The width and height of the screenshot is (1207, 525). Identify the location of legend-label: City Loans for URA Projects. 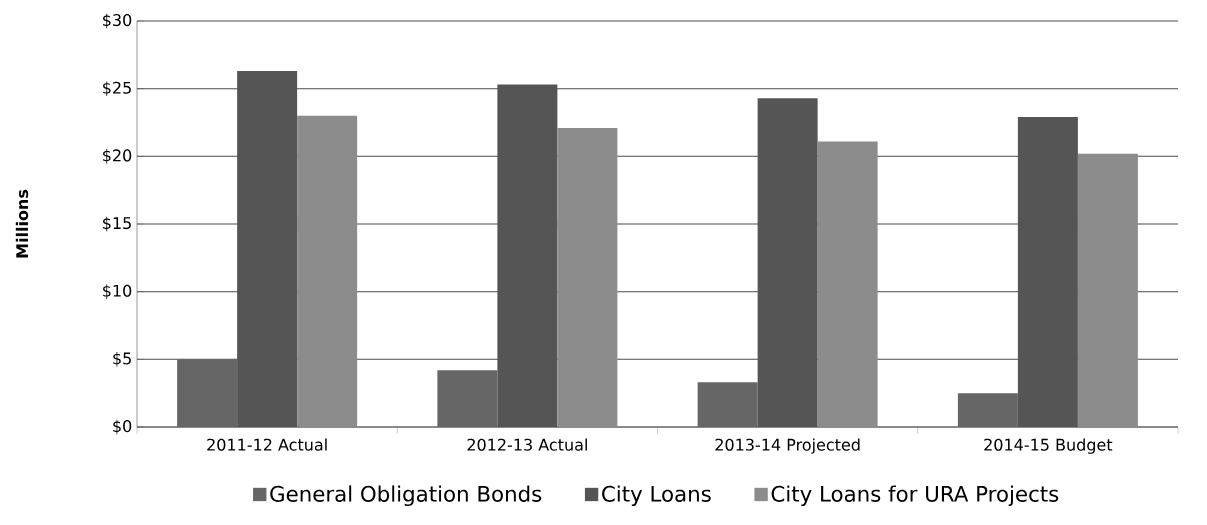
(915, 496).